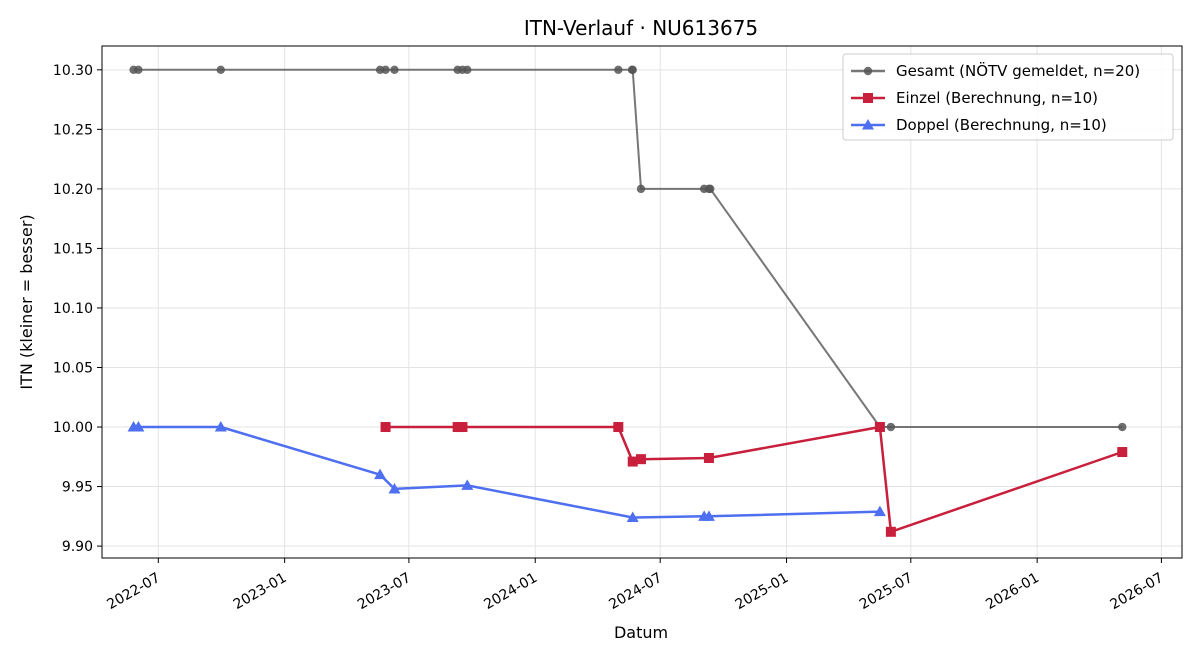 Image resolution: width=1200 pixels, height=660 pixels. What do you see at coordinates (506, 472) in the screenshot?
I see `series-doppel` at bounding box center [506, 472].